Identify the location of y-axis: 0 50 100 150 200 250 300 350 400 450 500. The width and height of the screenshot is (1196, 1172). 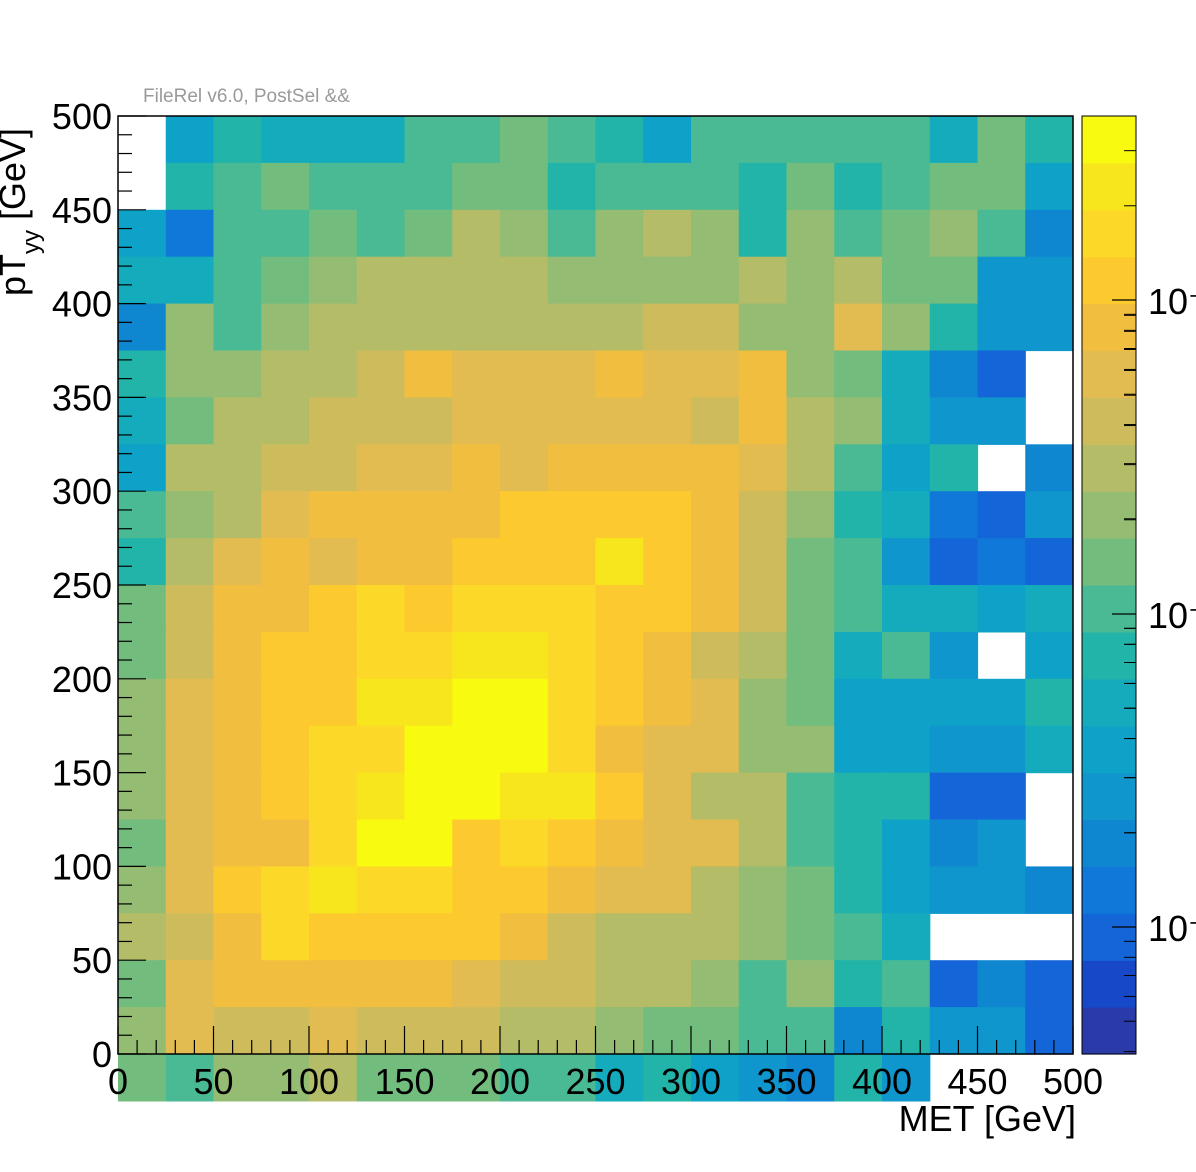
(99, 585).